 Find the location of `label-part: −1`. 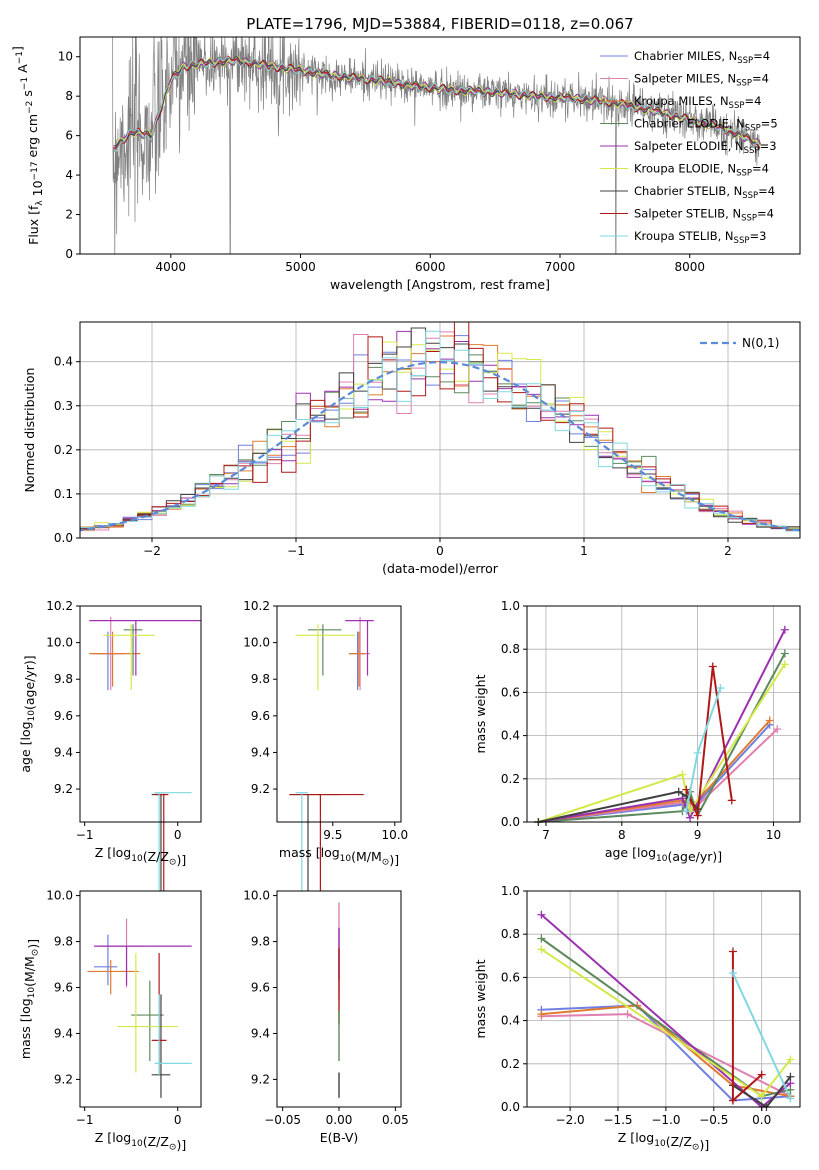

label-part: −1 is located at coordinates (20, 57).